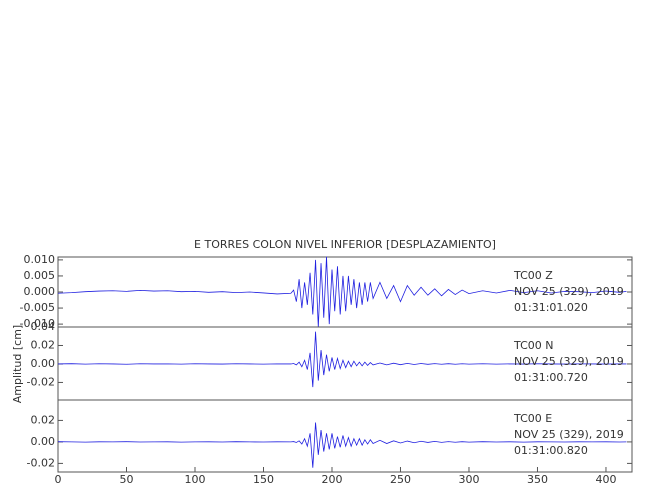 Image resolution: width=650 pixels, height=500 pixels. What do you see at coordinates (551, 307) in the screenshot?
I see `annotation: 01:31:01.020` at bounding box center [551, 307].